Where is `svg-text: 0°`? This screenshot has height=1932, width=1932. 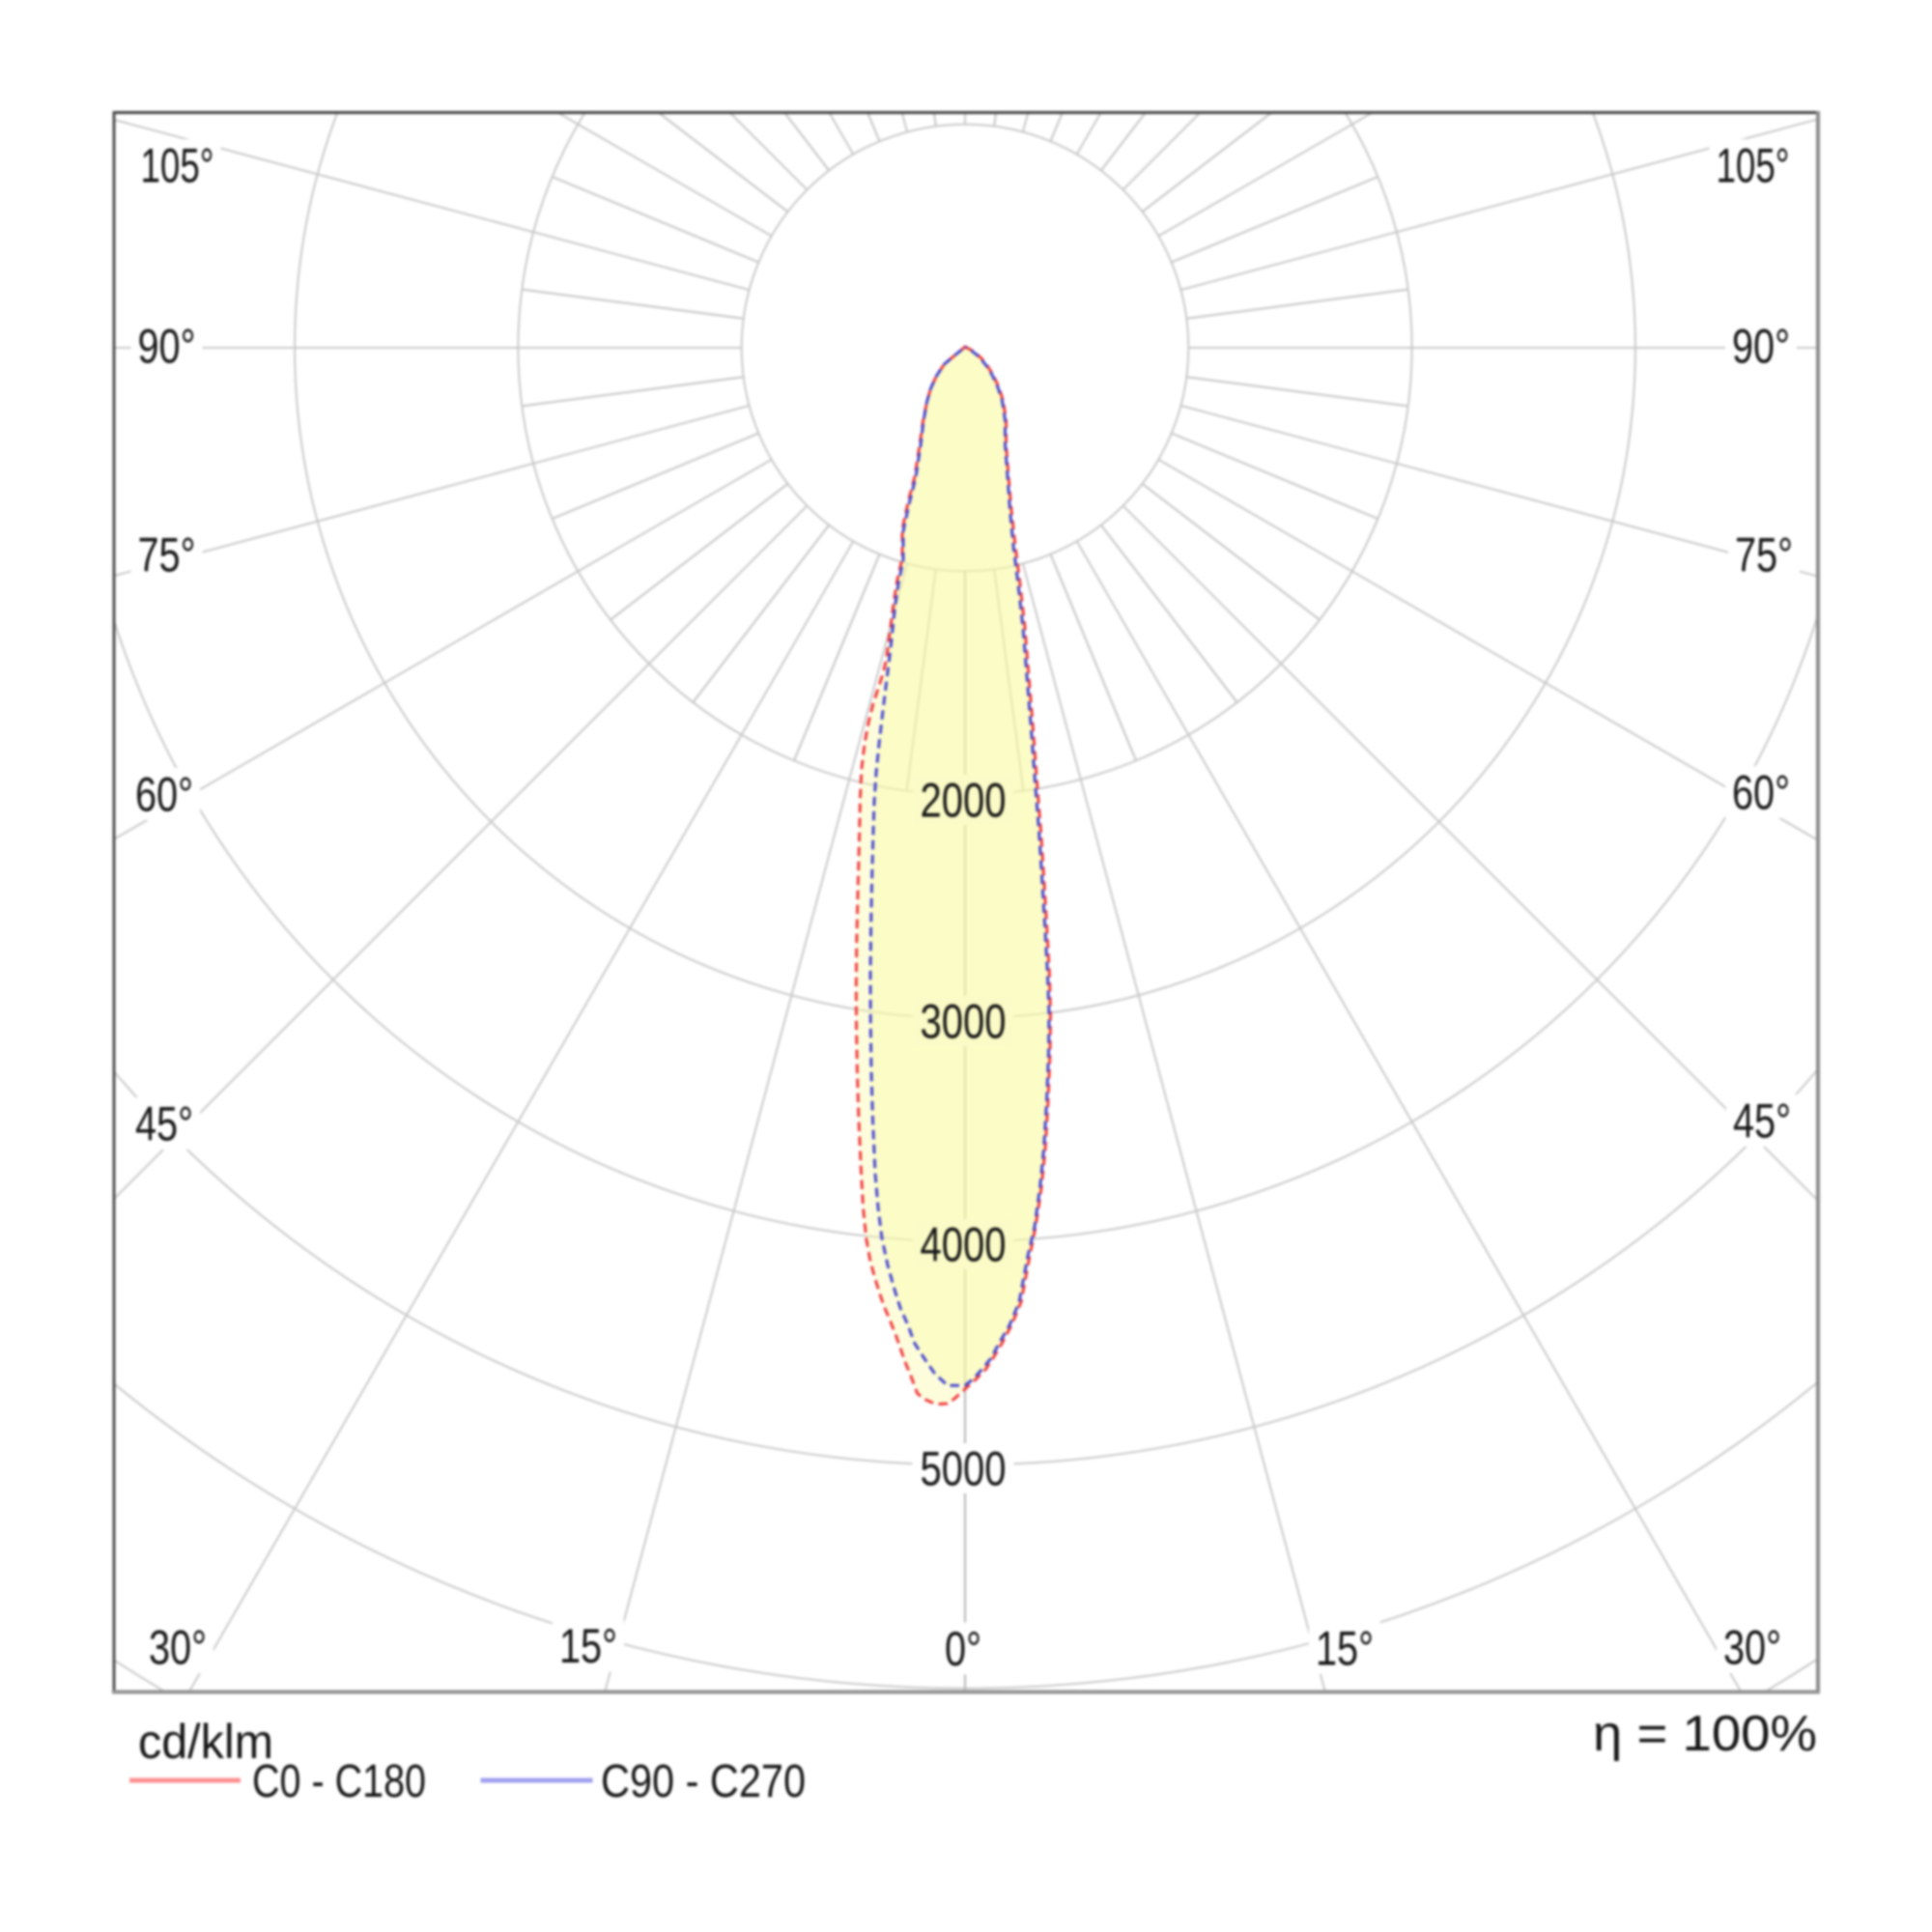
svg-text: 0° is located at coordinates (963, 1649).